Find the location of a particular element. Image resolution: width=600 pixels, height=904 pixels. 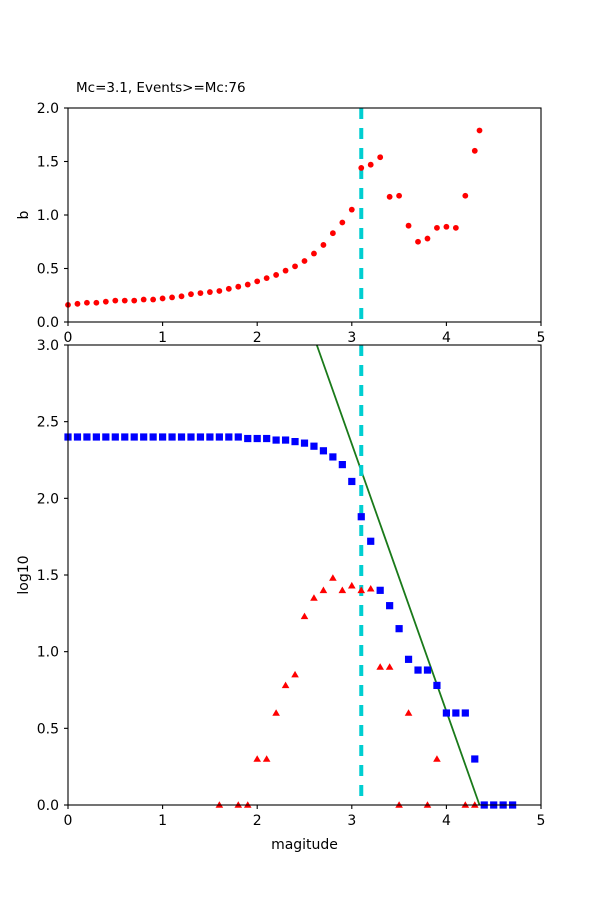

panel1-y-axis-label: b is located at coordinates (24, 214).